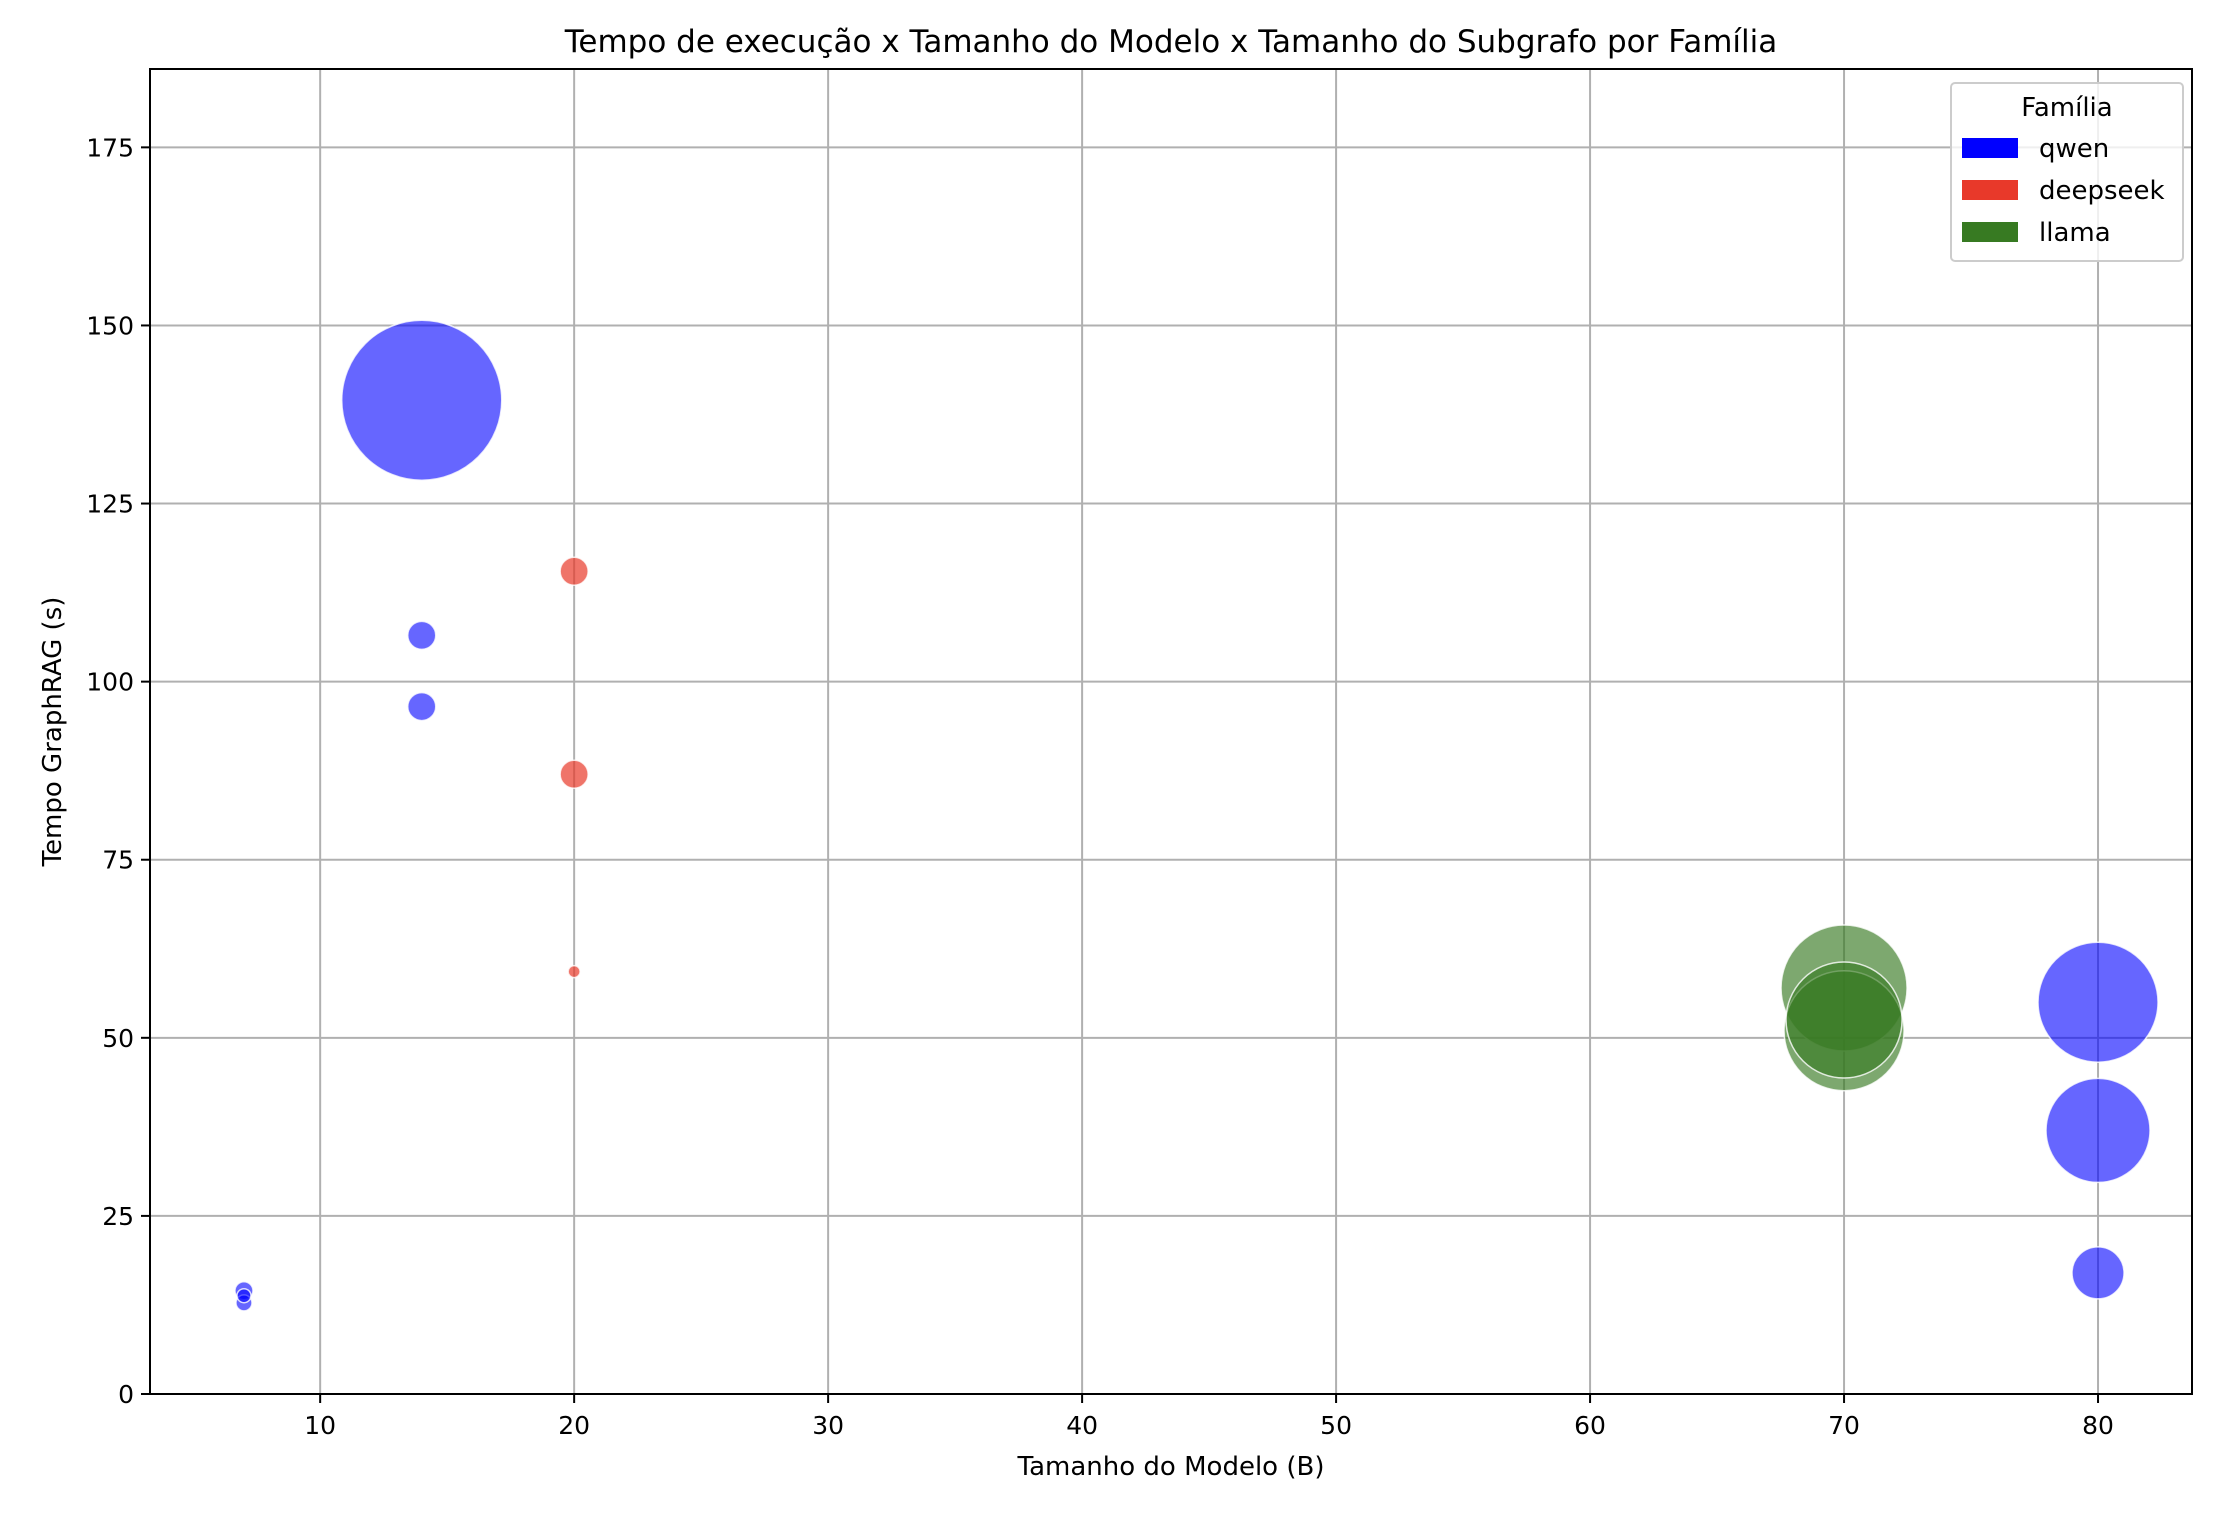 Image resolution: width=2226 pixels, height=1525 pixels. What do you see at coordinates (2074, 149) in the screenshot?
I see `legend-label-qwen: qwen` at bounding box center [2074, 149].